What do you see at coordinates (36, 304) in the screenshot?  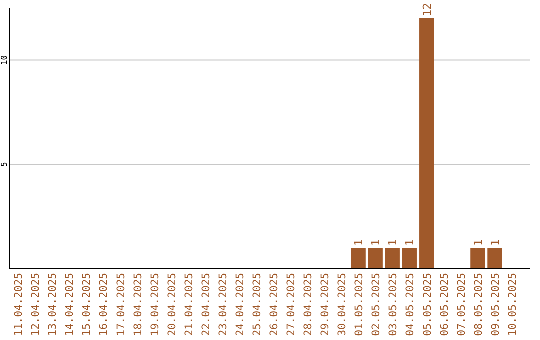 I see `x-tick-label: 12.04.2025` at bounding box center [36, 304].